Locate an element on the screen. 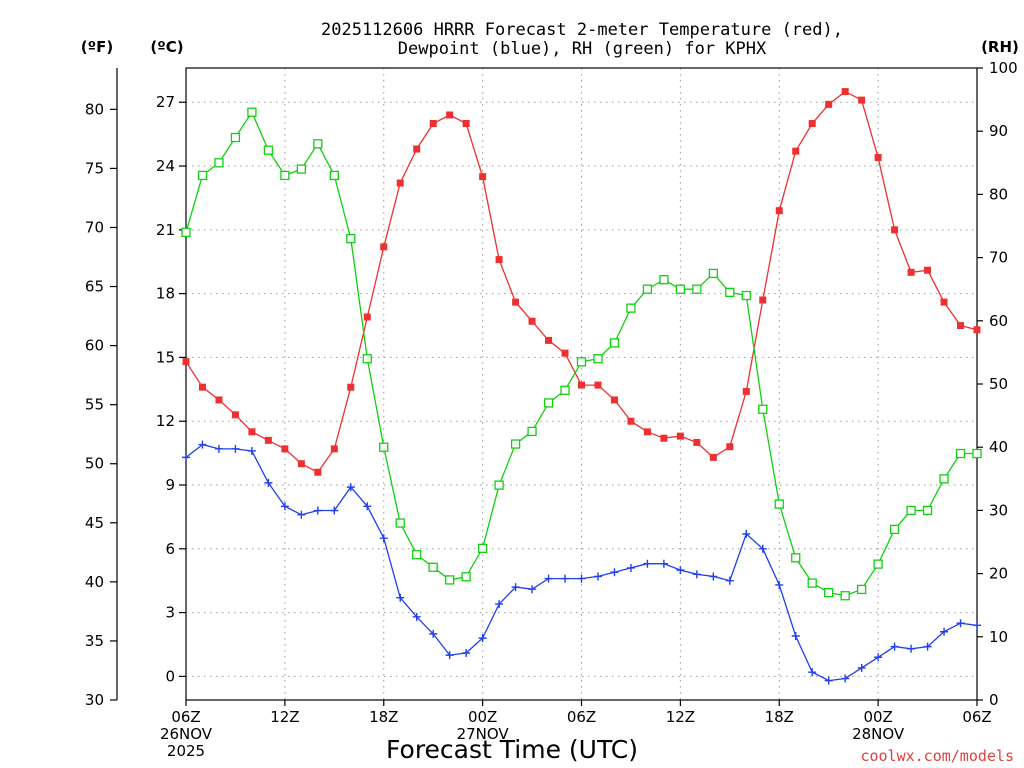 This screenshot has height=768, width=1024. celsius-tick-label: 6 is located at coordinates (170, 549).